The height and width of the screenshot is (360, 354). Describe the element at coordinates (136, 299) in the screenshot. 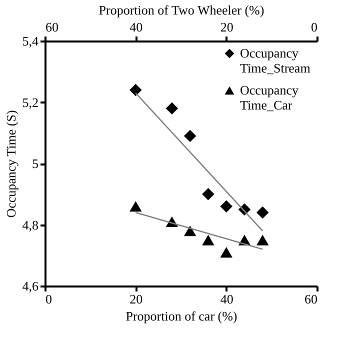

I see `x-tick-label: 20` at that location.